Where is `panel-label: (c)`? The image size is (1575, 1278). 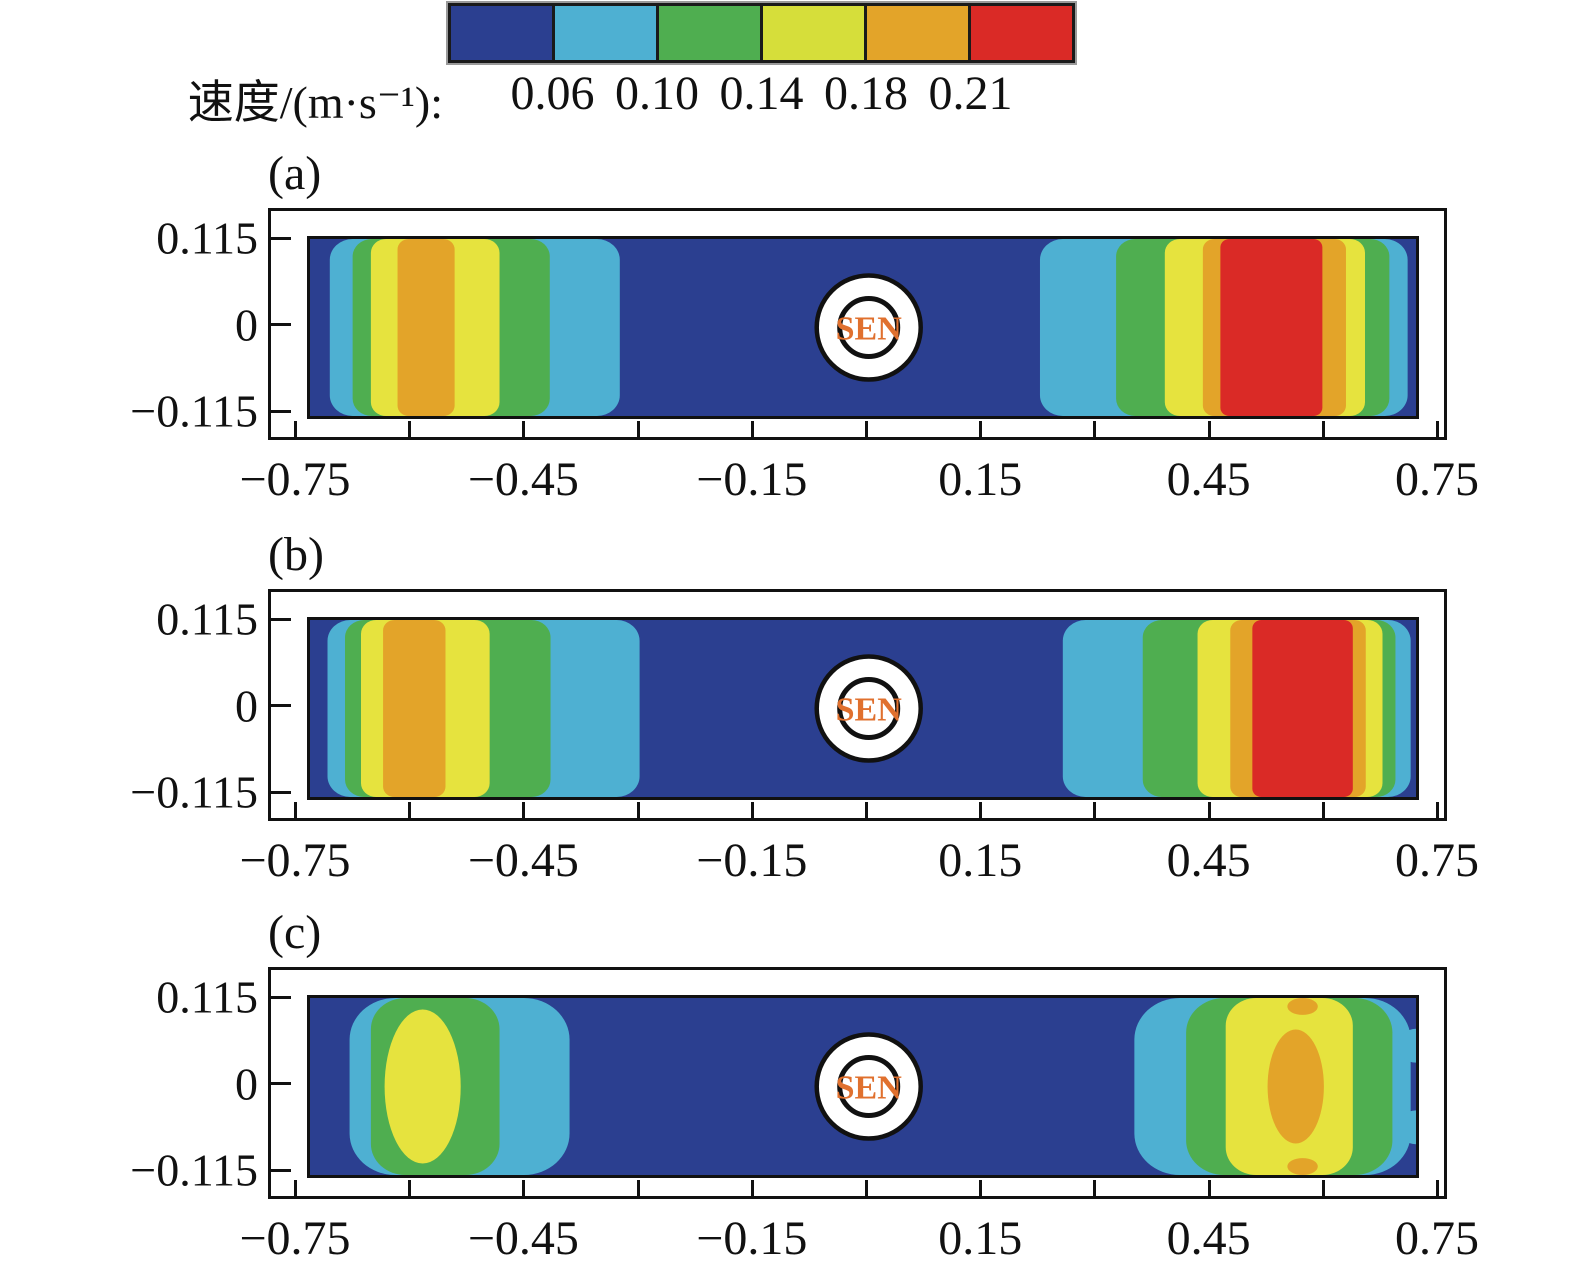 panel-label: (c) is located at coordinates (295, 932).